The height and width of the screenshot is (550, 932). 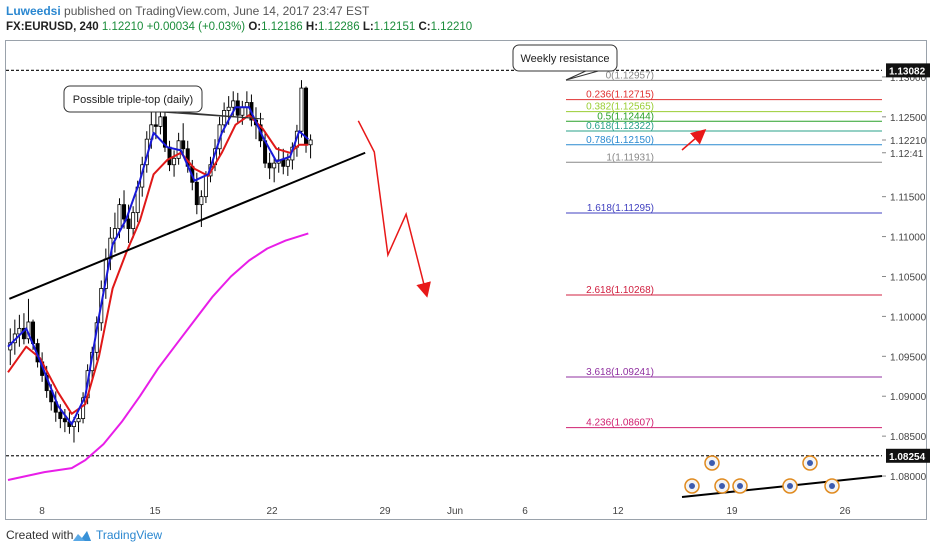 I want to click on author-link: Luweedsi, so click(x=33, y=11).